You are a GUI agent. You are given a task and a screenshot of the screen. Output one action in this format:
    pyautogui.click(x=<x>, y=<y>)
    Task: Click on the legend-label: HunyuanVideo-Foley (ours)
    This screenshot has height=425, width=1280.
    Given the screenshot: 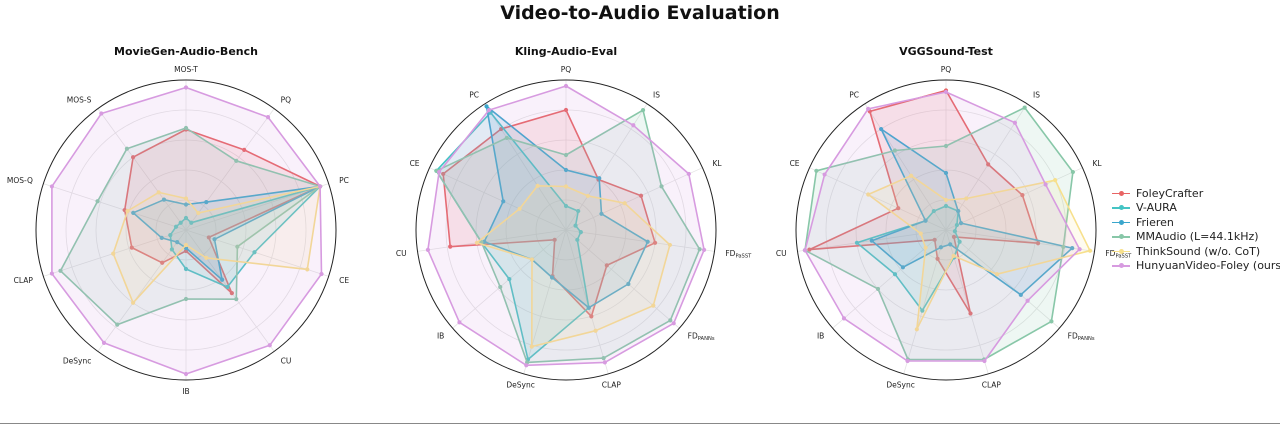 What is the action you would take?
    pyautogui.click(x=1208, y=266)
    